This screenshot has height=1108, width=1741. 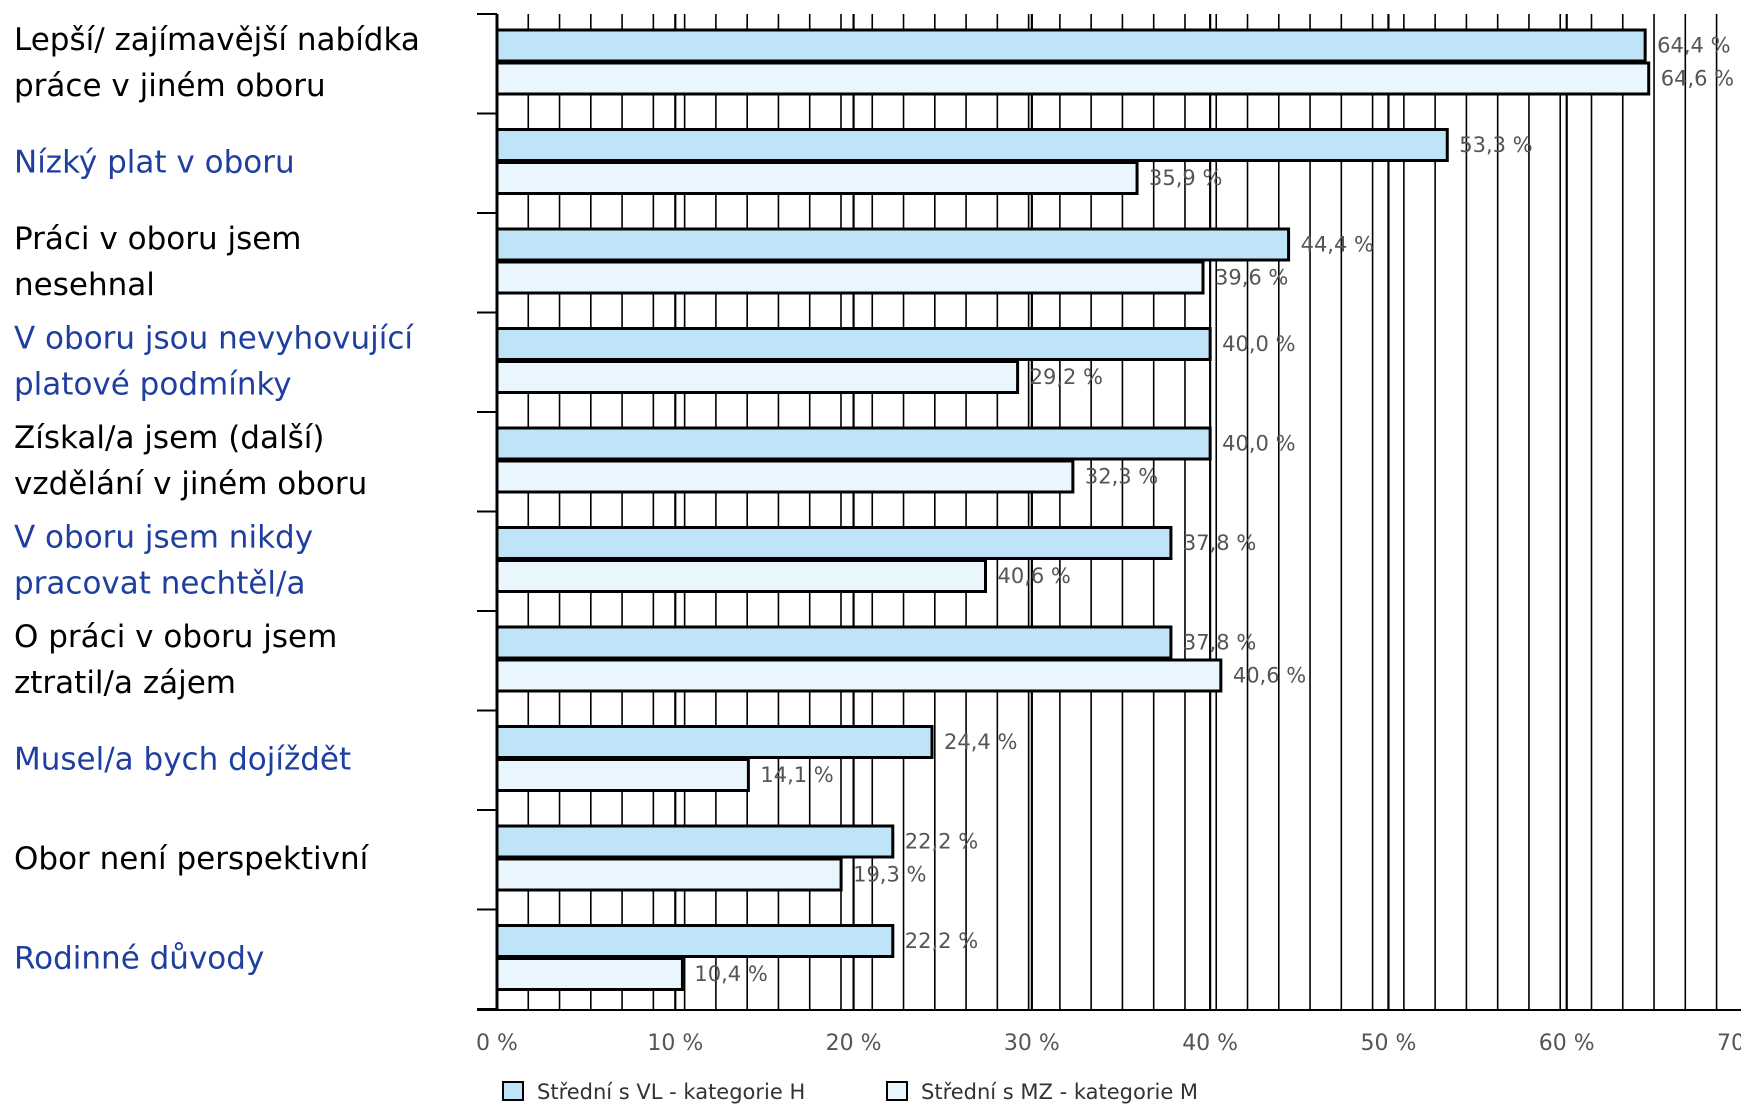 I want to click on bar-value-label: 24,4 %, so click(x=980, y=742).